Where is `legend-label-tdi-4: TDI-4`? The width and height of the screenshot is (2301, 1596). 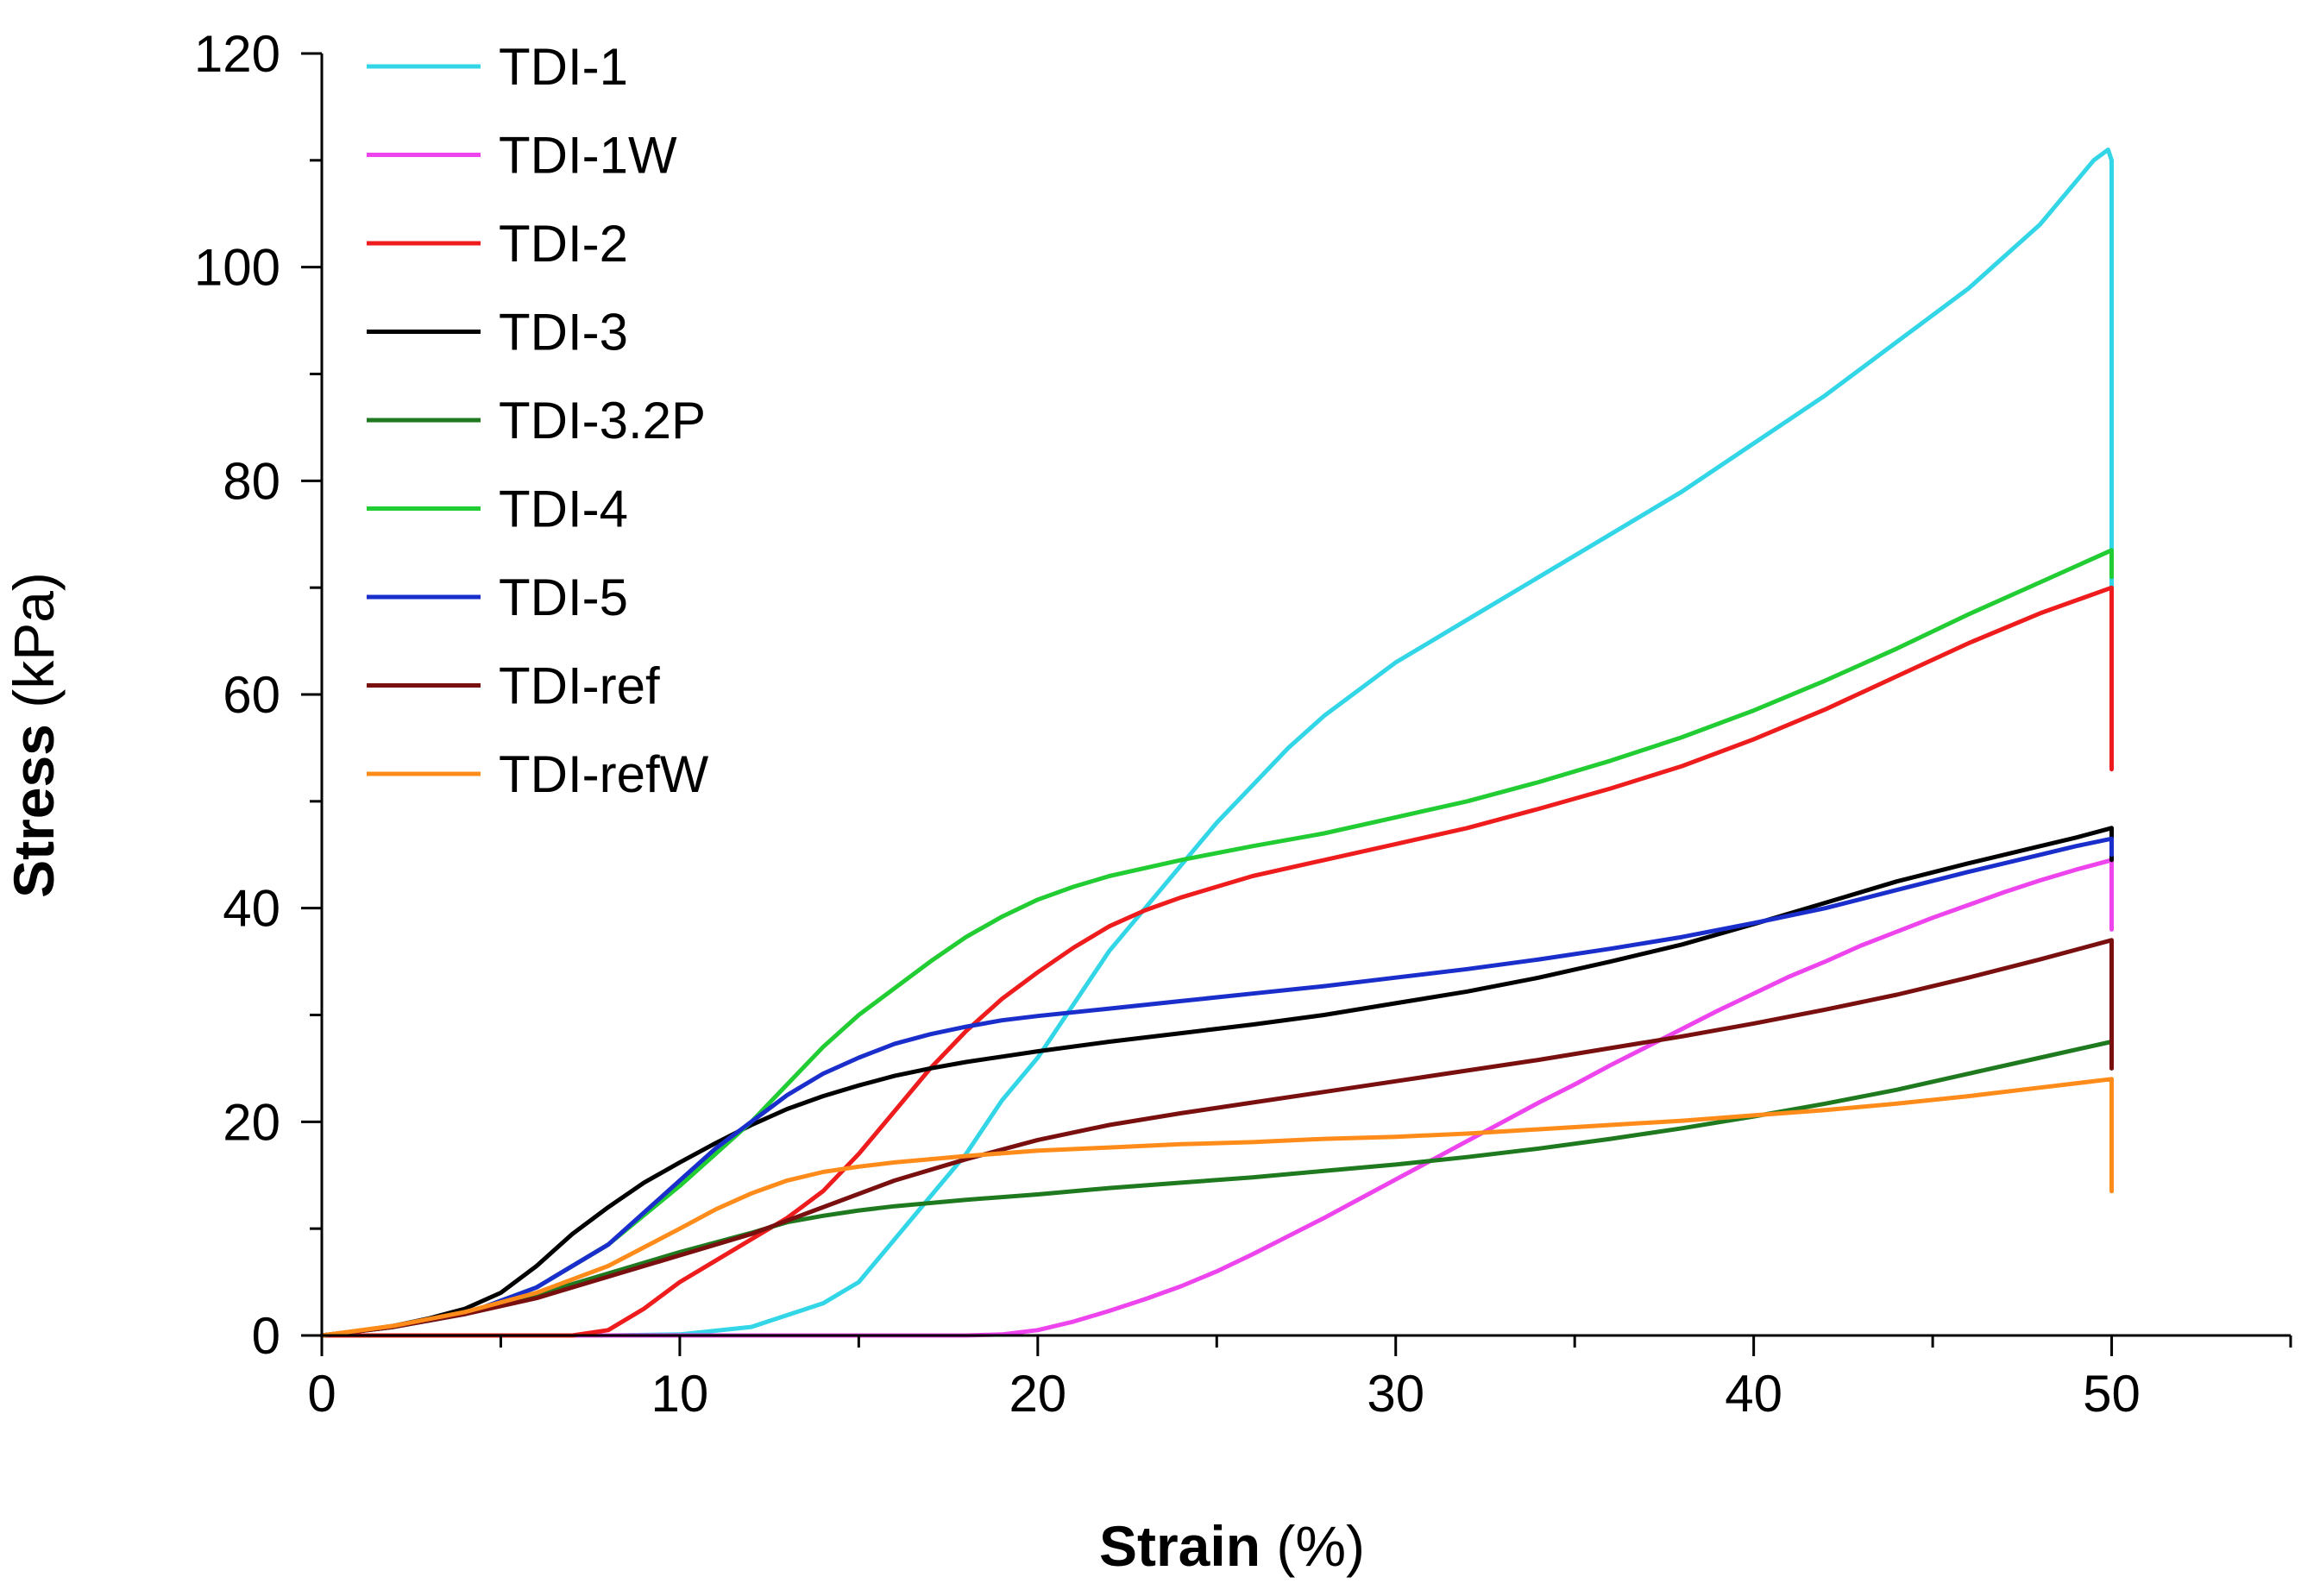 legend-label-tdi-4: TDI-4 is located at coordinates (563, 509).